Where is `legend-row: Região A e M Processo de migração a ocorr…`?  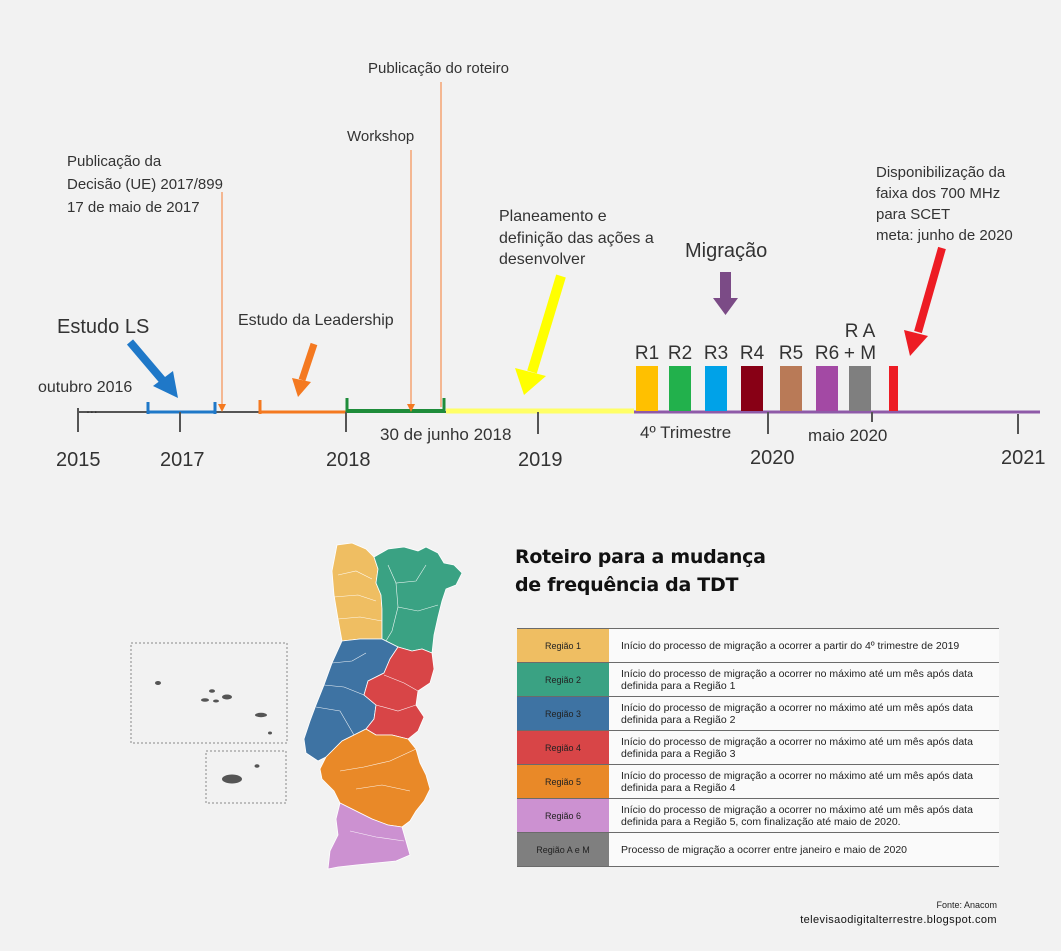 legend-row: Região A e M Processo de migração a ocorr… is located at coordinates (758, 849).